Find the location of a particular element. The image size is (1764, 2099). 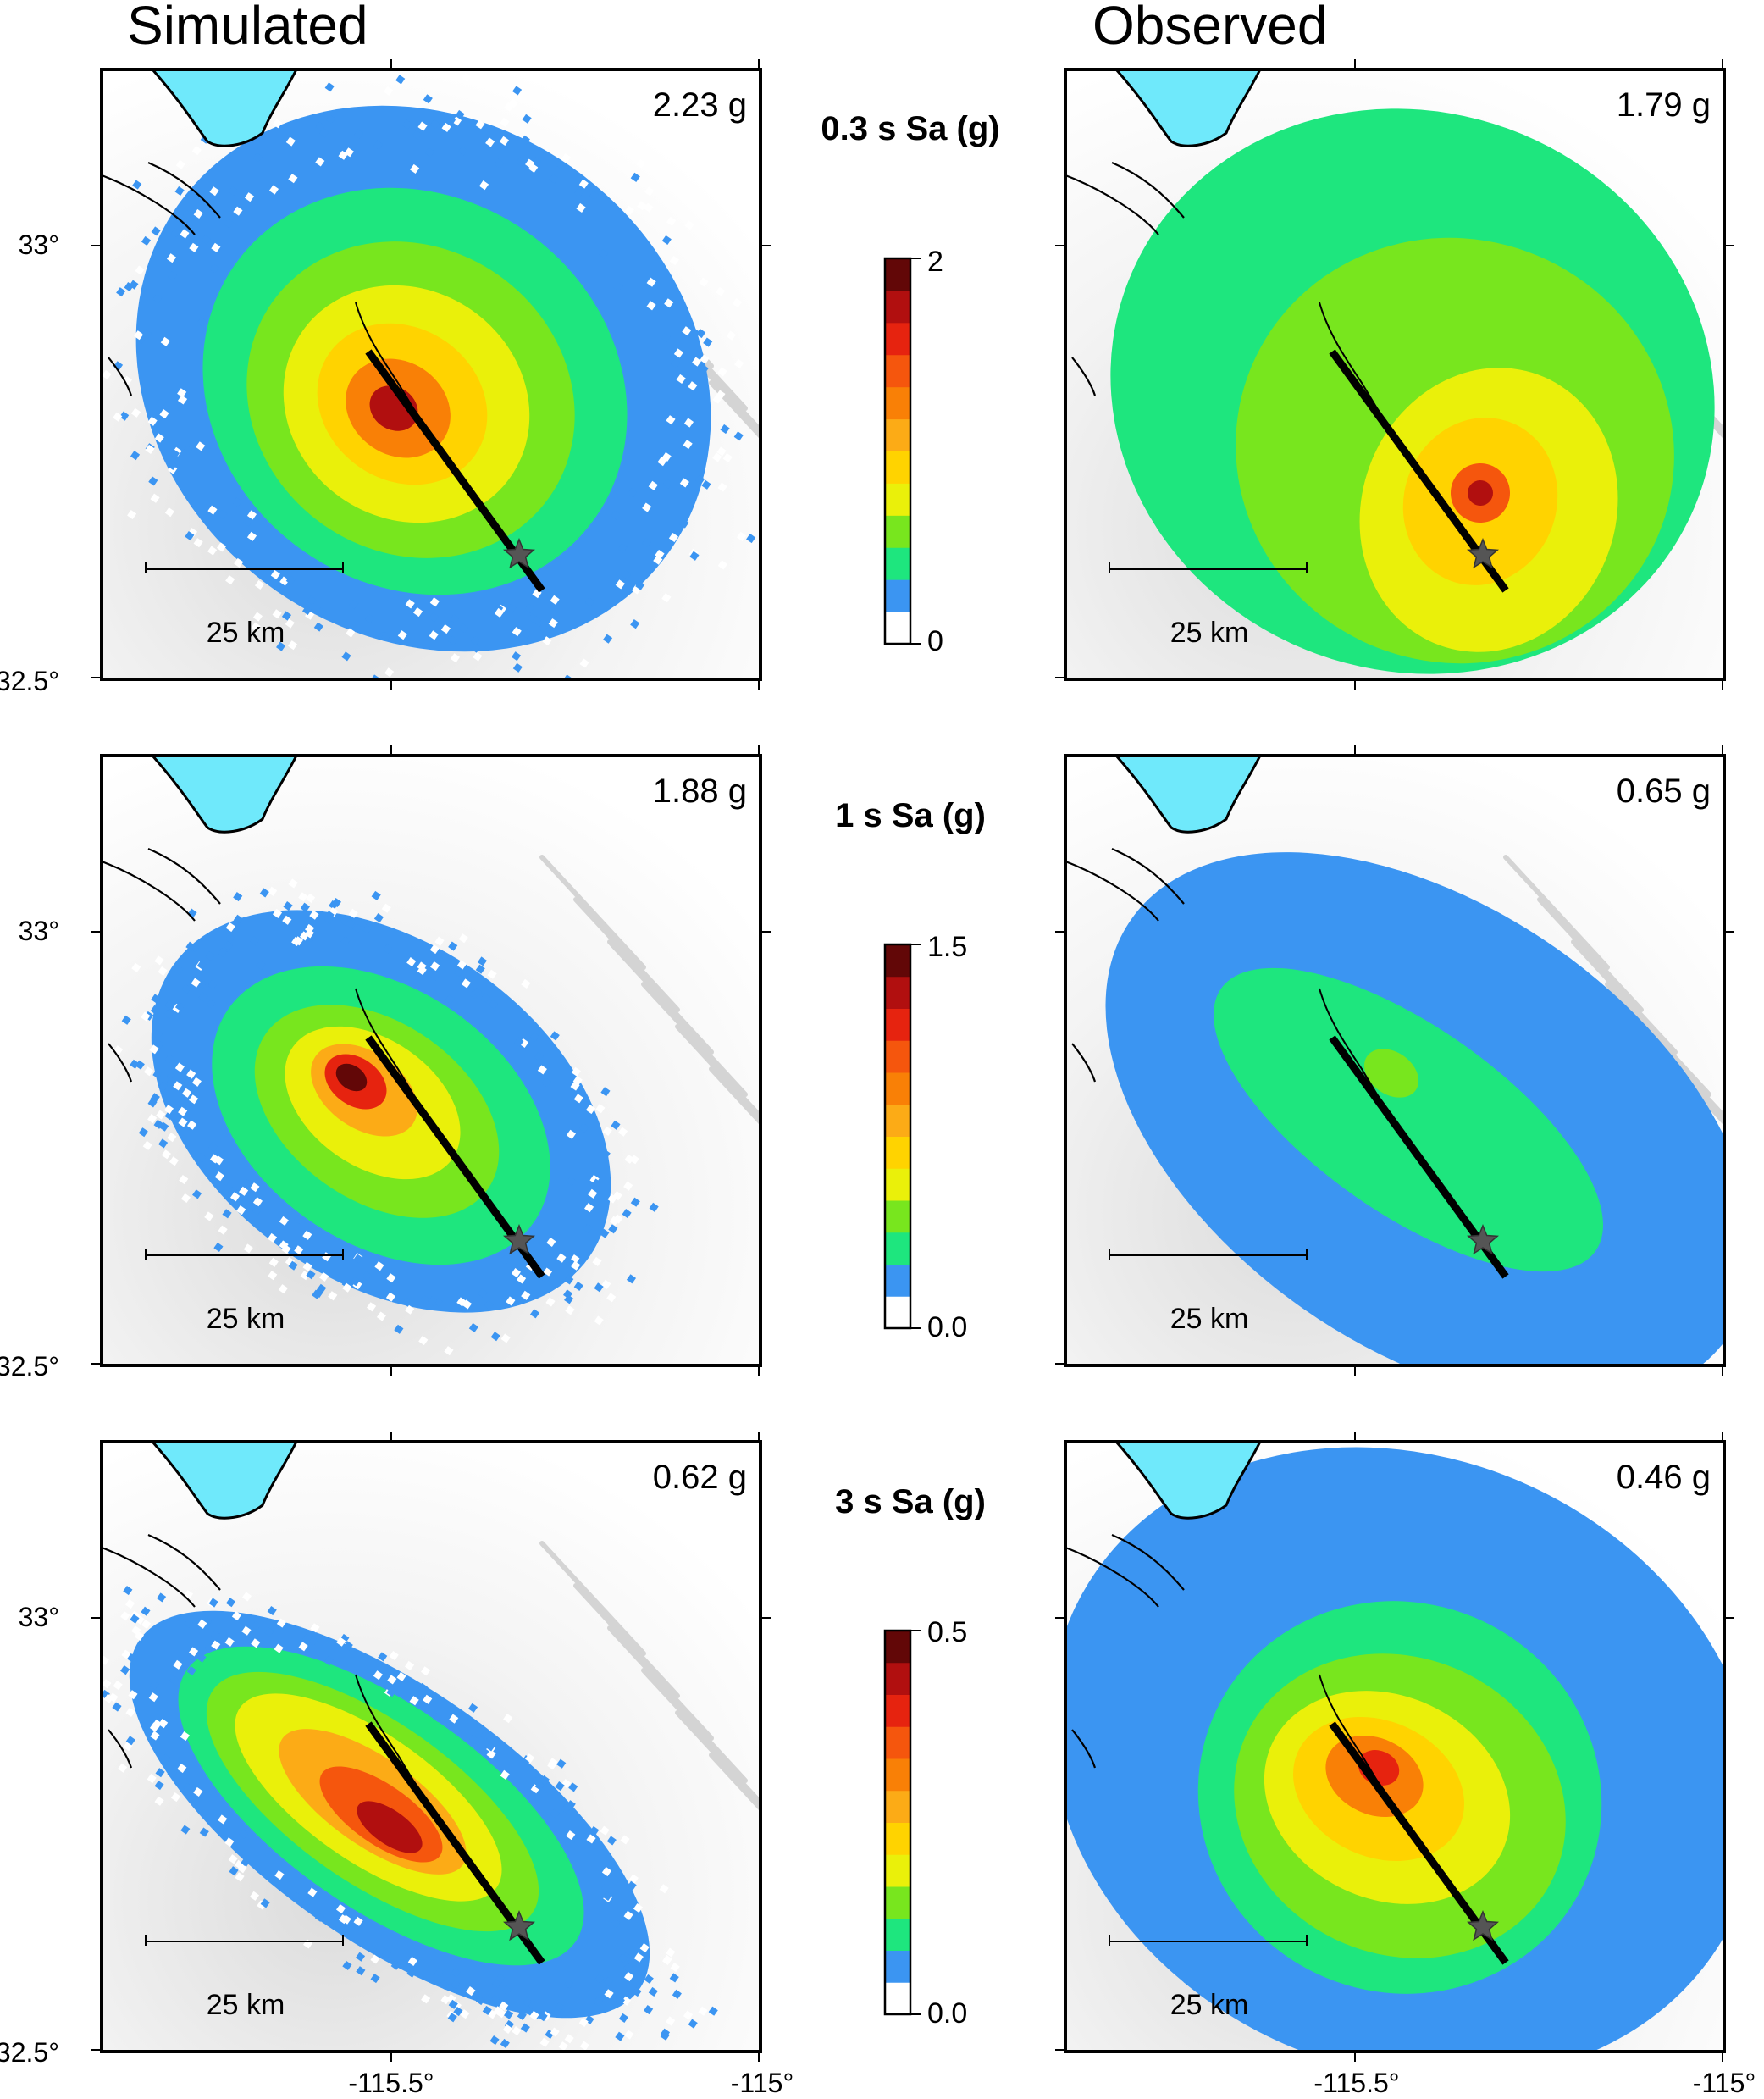

peak-label-sim-0.3s: 2.23 g is located at coordinates (700, 105).